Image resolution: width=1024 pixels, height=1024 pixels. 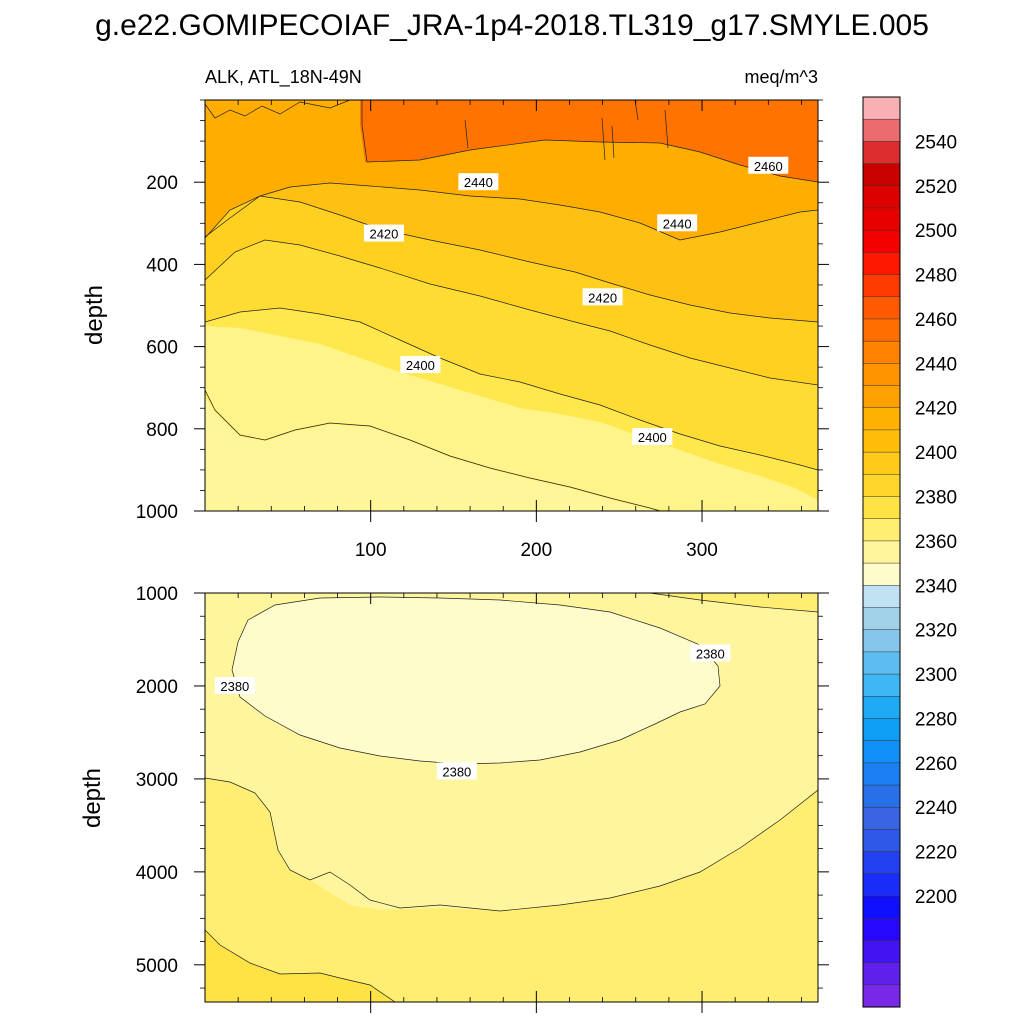 I want to click on colorbar-label: 2340, so click(x=936, y=586).